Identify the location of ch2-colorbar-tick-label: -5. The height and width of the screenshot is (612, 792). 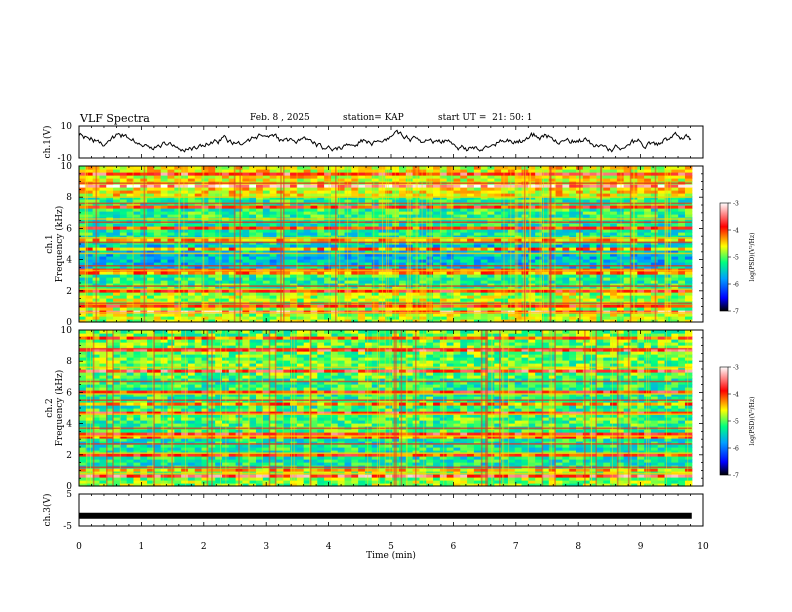
(736, 422).